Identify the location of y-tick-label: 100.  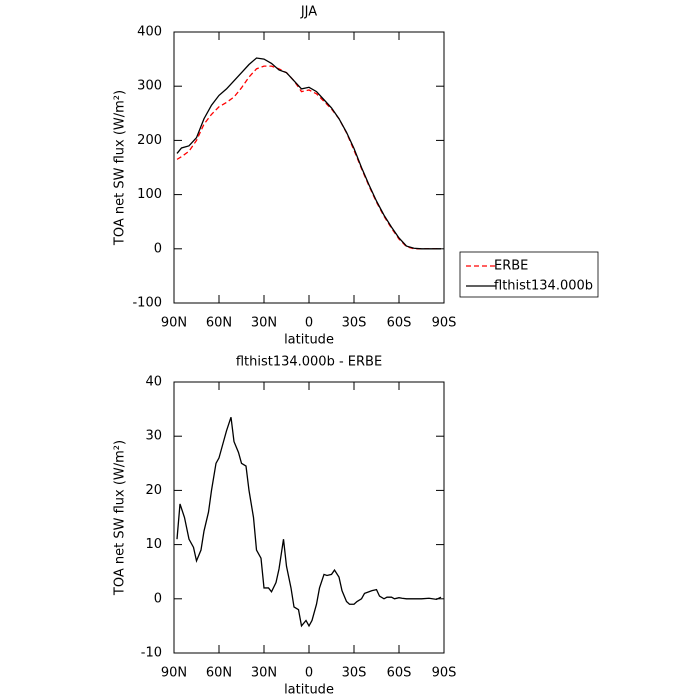
(149, 194).